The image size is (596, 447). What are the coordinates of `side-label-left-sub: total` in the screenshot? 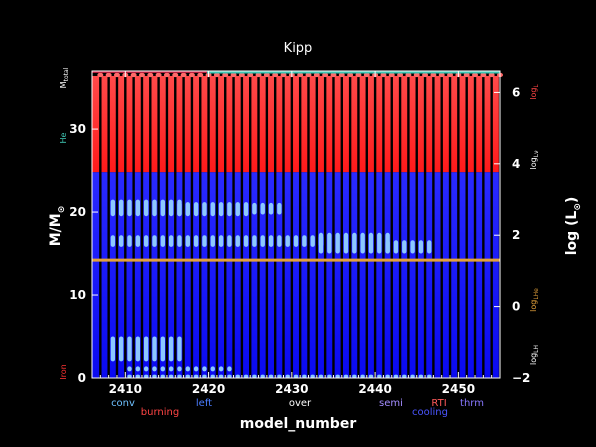 It's located at (66, 74).